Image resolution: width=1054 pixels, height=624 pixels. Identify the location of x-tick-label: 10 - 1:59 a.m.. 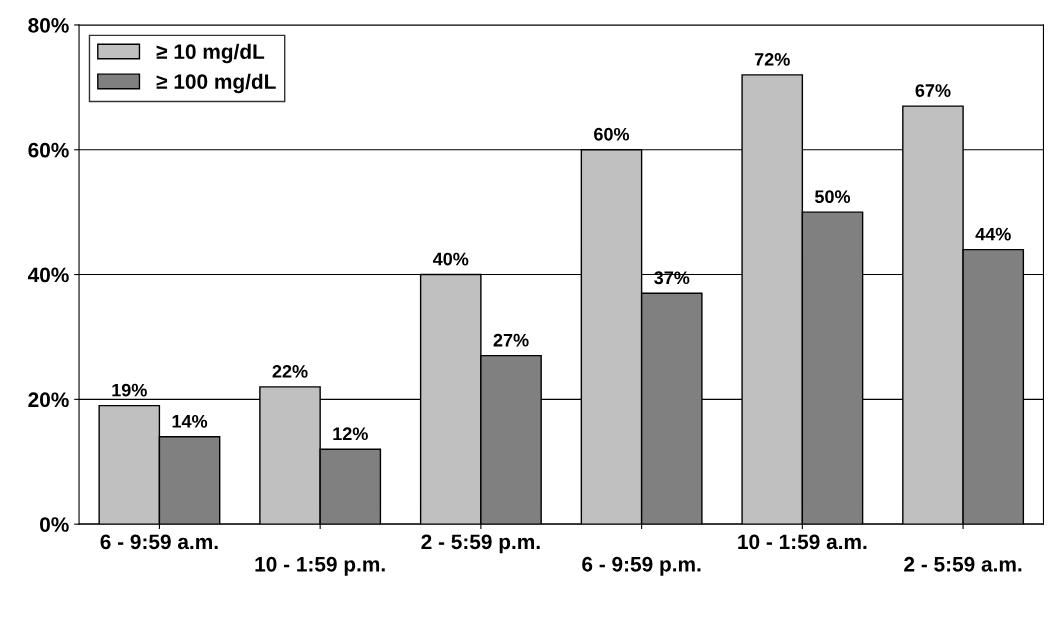
(802, 542).